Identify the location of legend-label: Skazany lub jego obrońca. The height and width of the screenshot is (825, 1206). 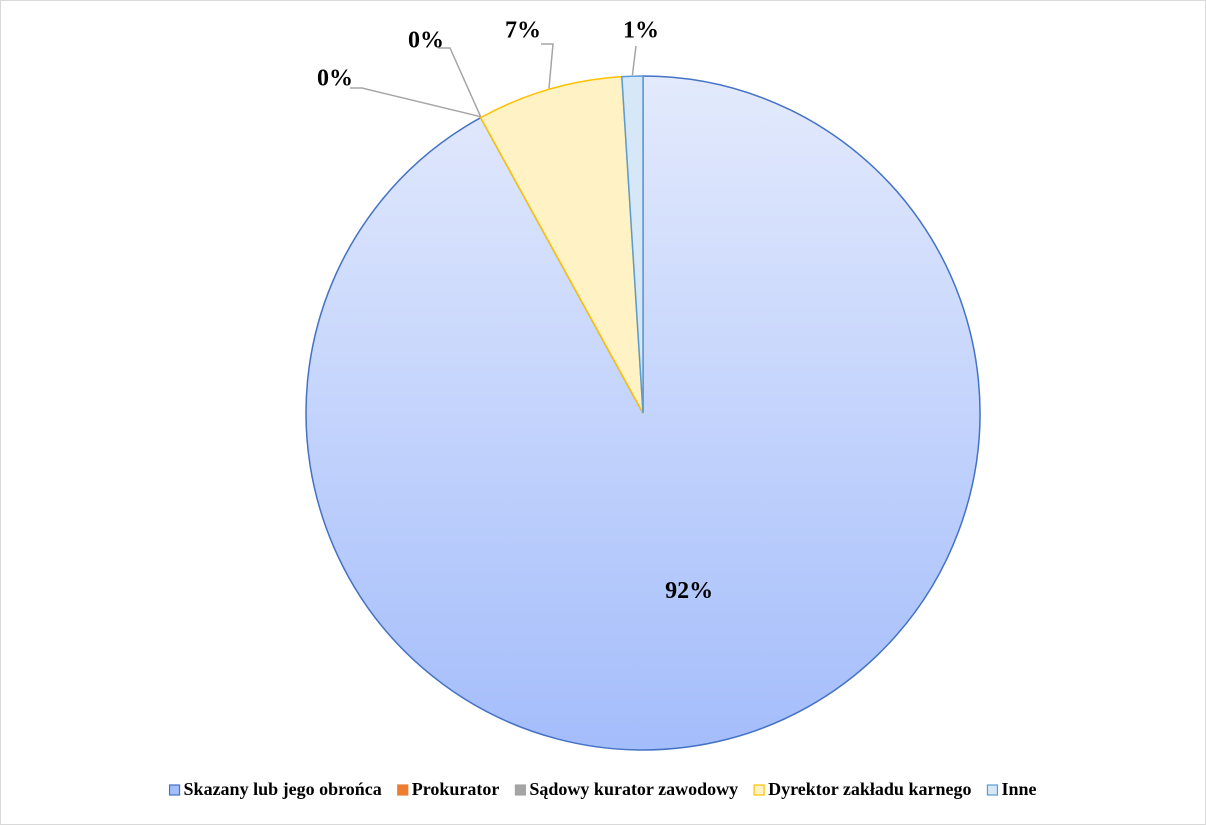
(283, 789).